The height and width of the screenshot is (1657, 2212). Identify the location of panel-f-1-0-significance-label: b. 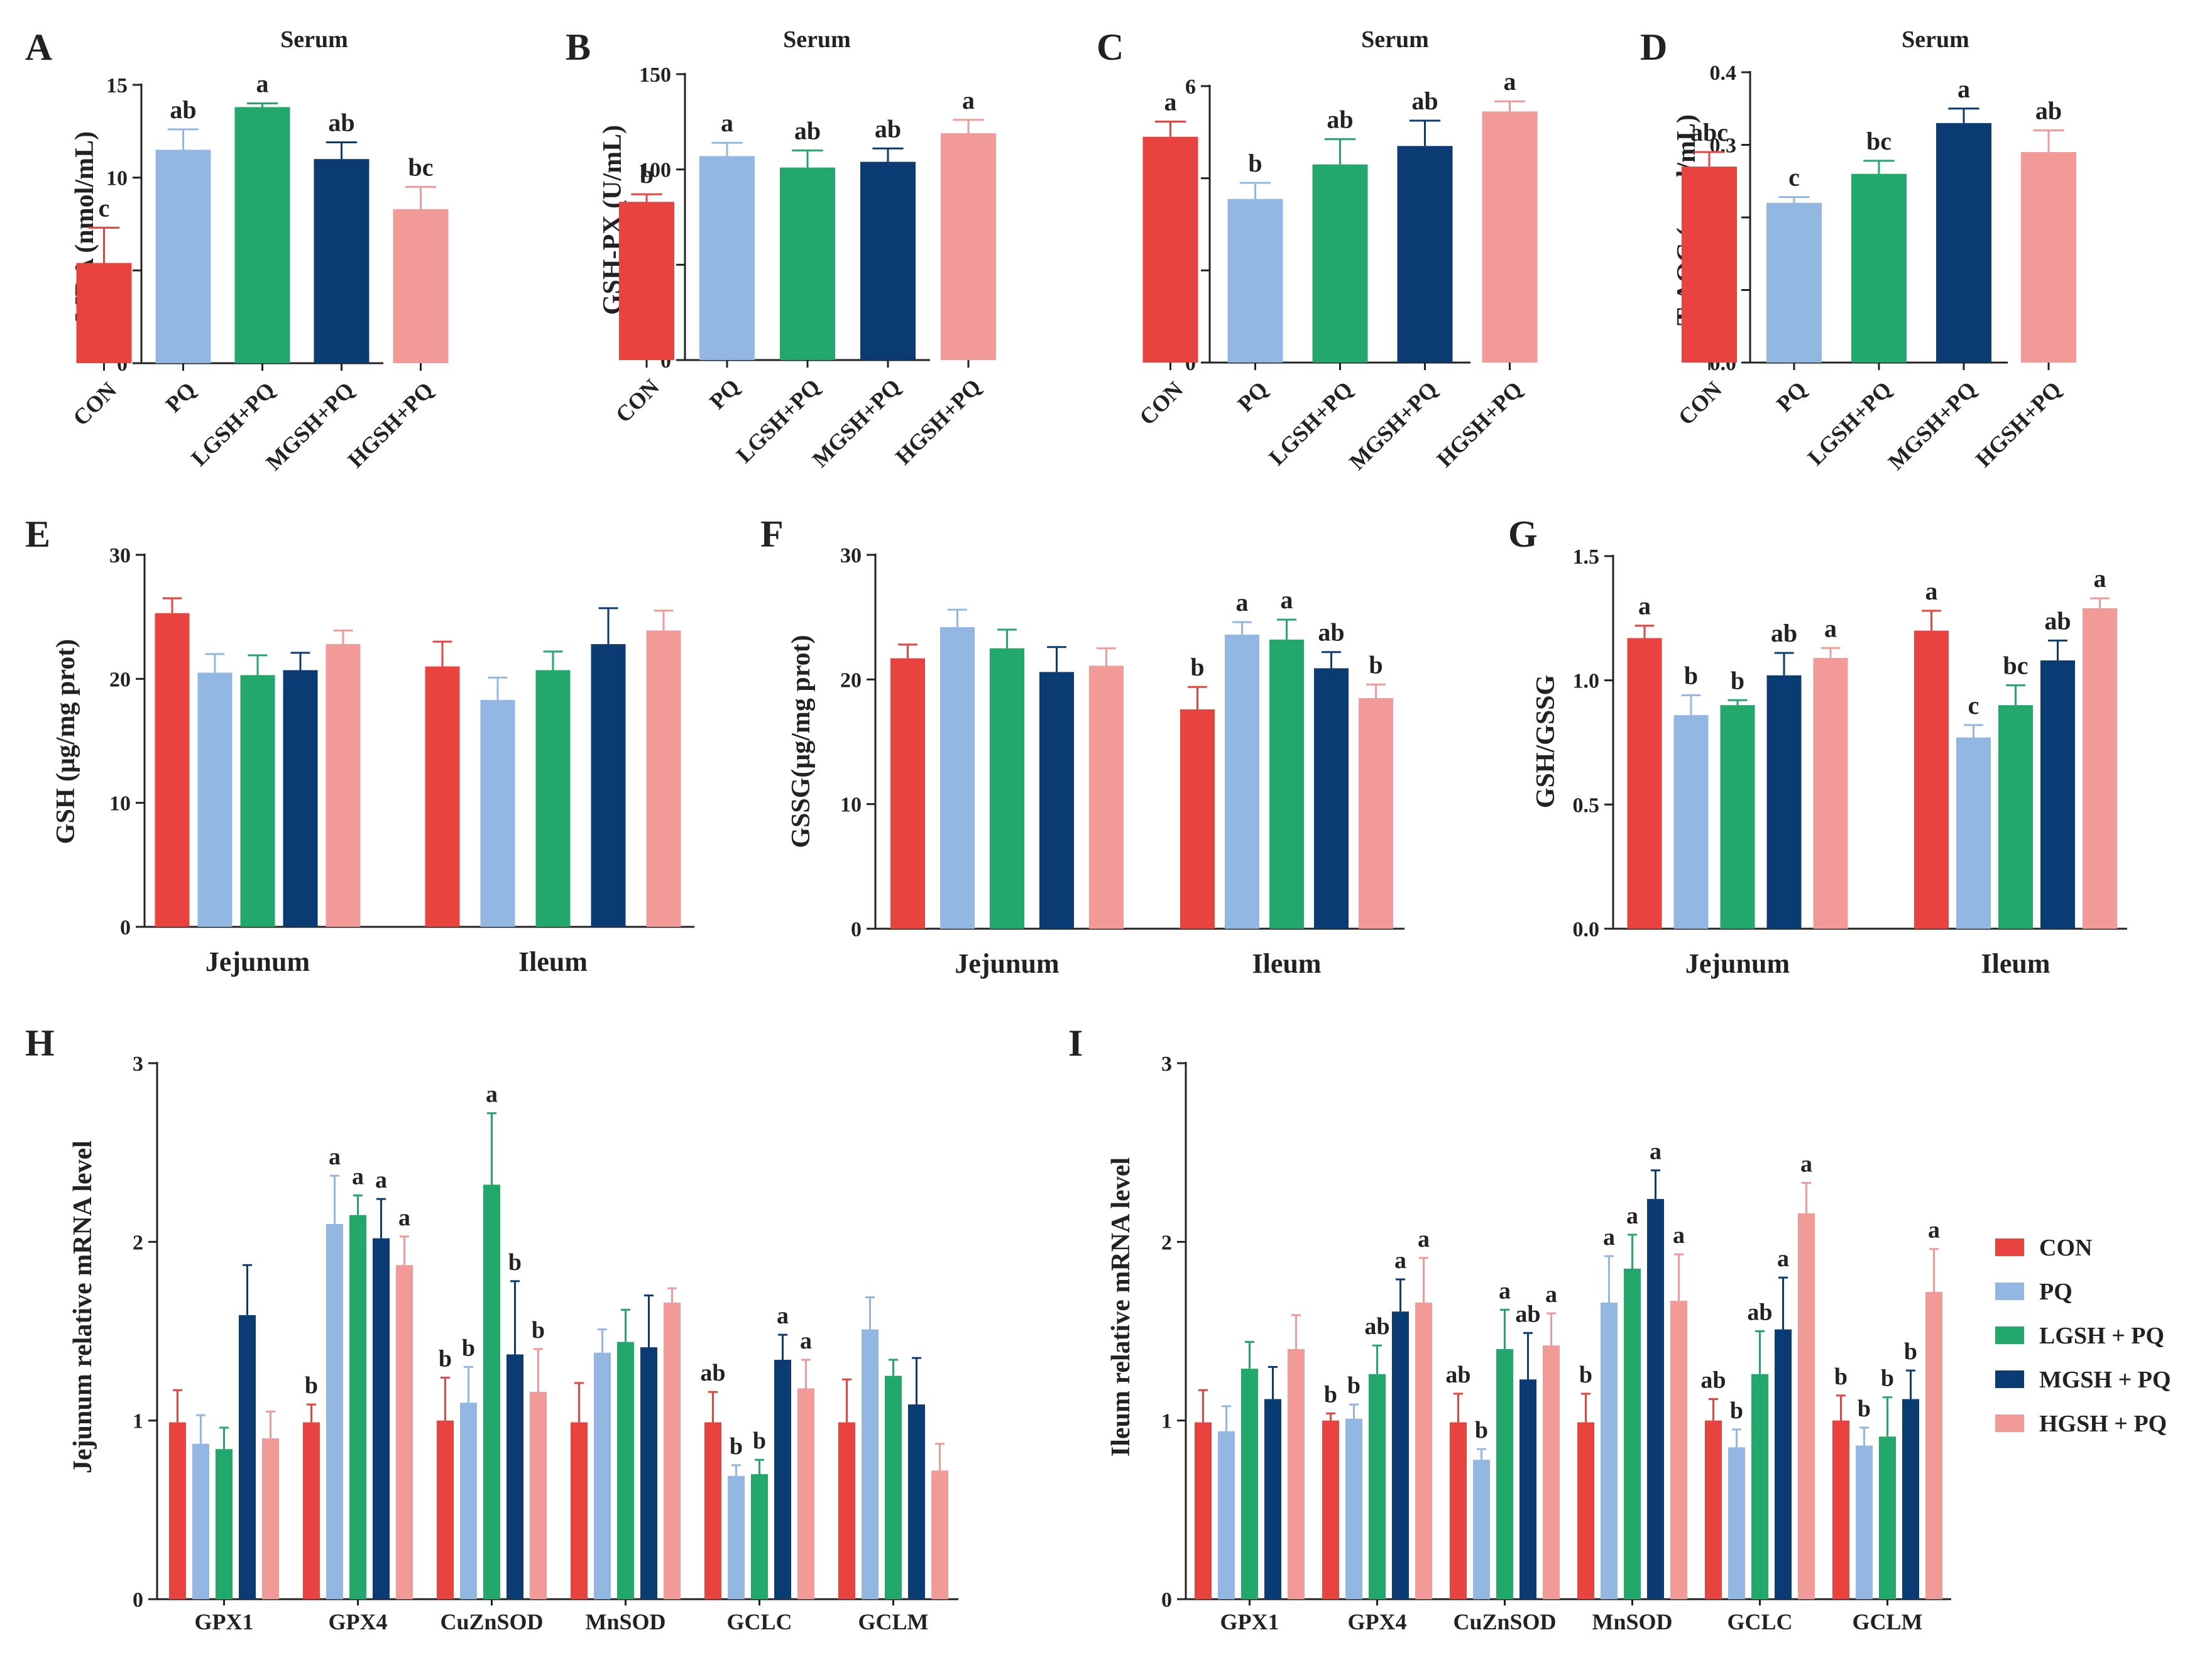
(1197, 667).